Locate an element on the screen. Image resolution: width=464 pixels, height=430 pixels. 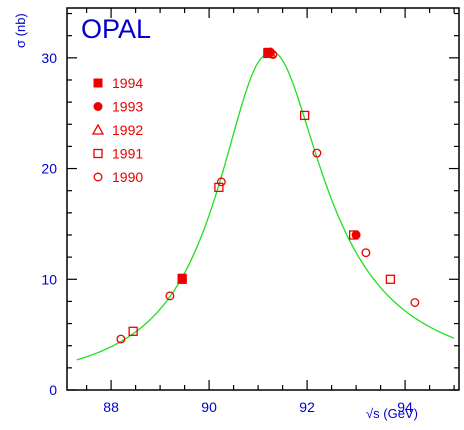
x-tick-label: 92 is located at coordinates (307, 407).